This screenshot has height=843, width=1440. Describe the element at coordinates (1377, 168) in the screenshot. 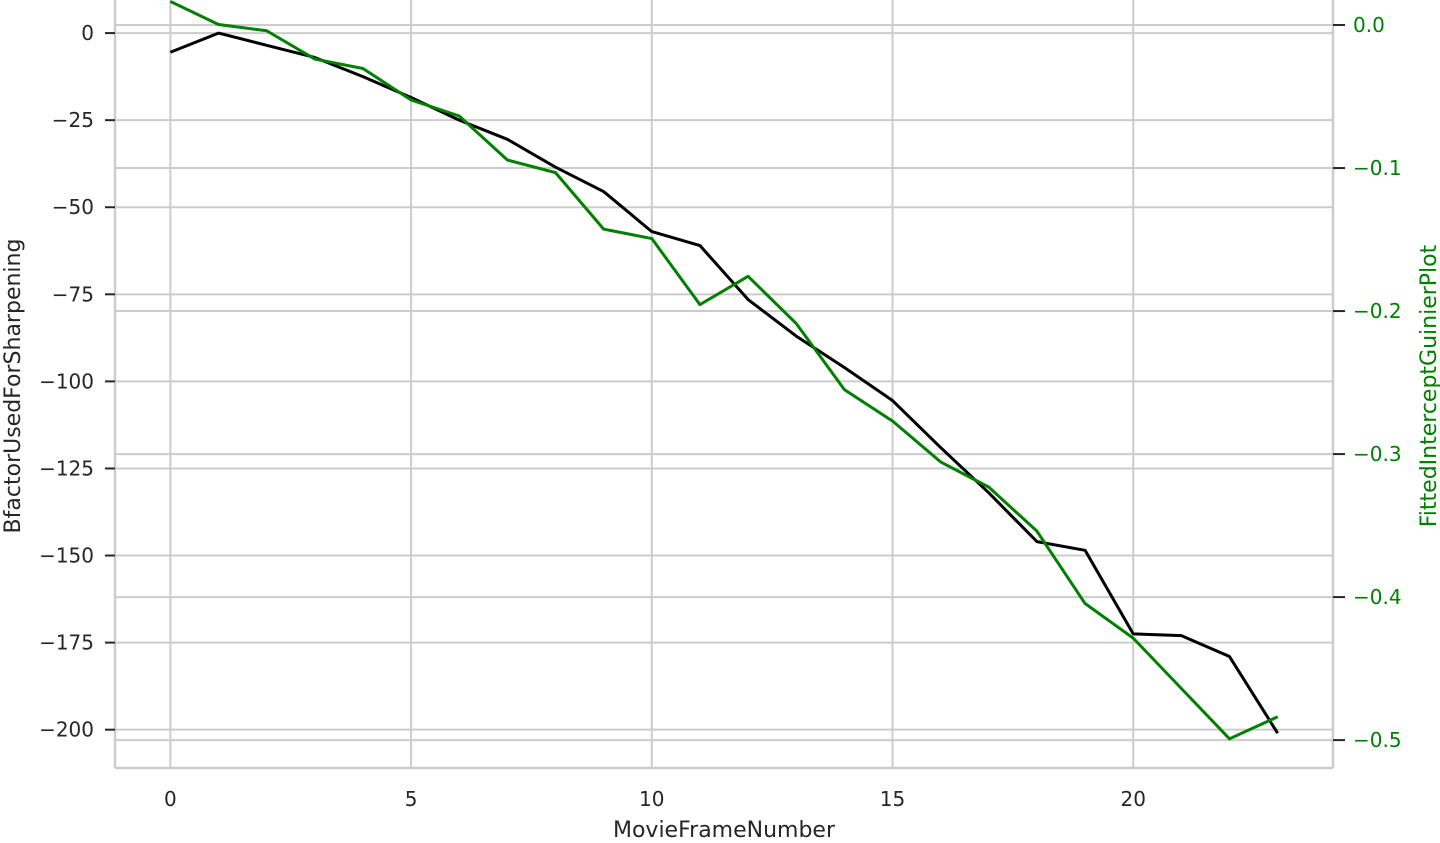

I see `y-right-tick-label: −0.1` at that location.